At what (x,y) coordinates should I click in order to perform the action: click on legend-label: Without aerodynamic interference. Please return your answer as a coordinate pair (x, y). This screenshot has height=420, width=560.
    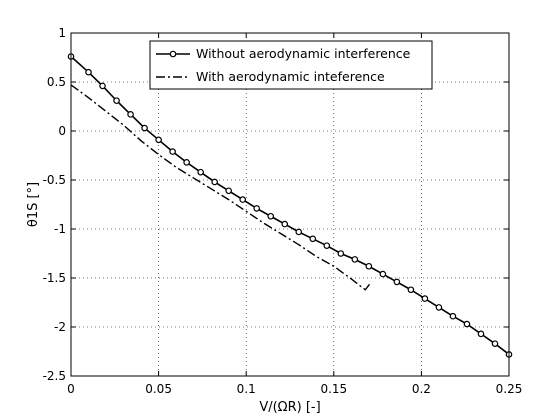
    Looking at the image, I should click on (303, 53).